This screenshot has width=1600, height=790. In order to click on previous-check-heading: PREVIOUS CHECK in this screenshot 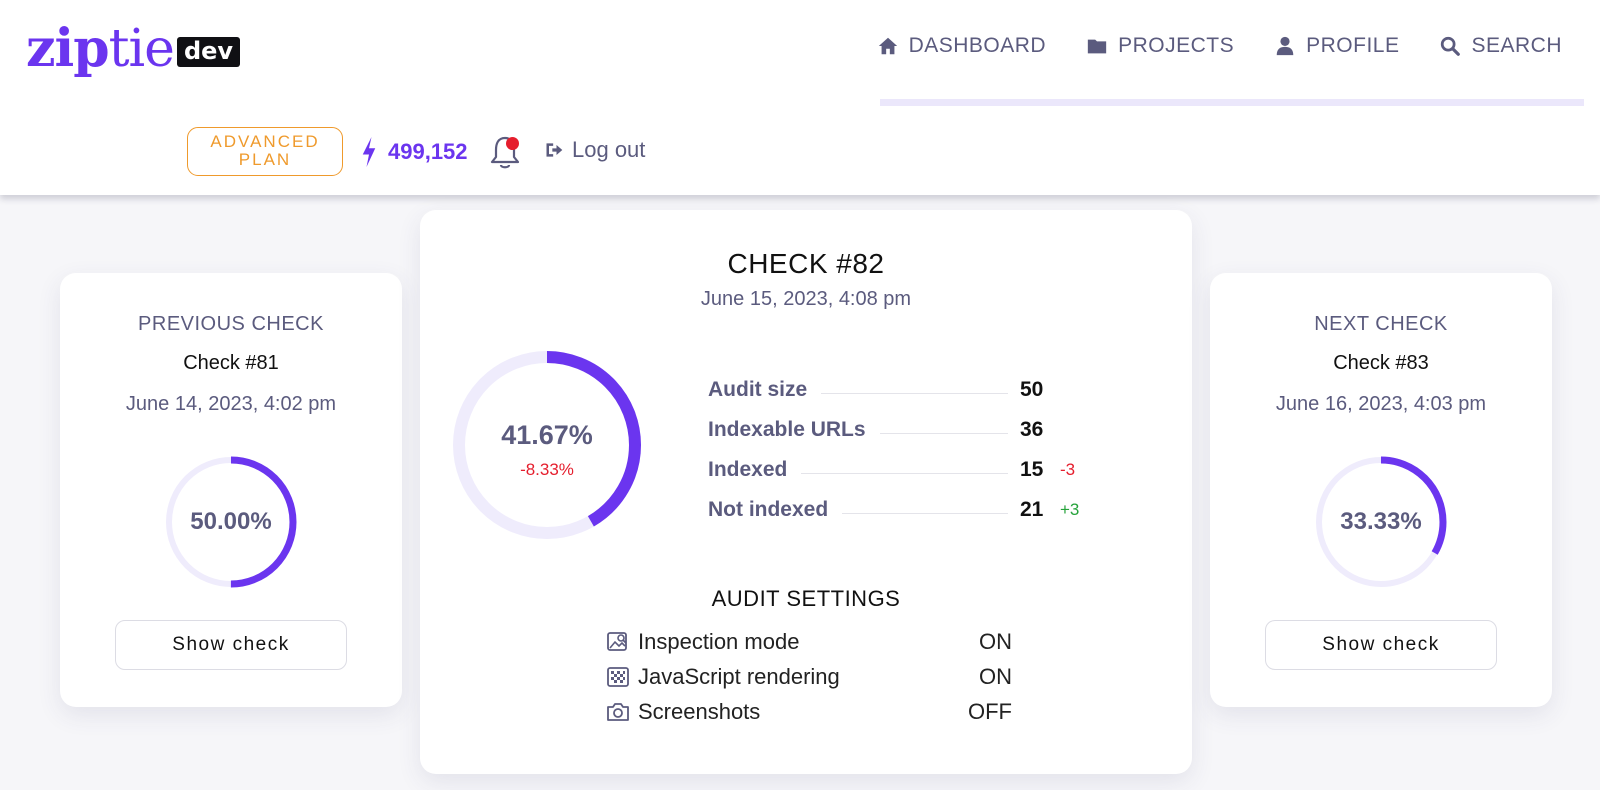, I will do `click(231, 324)`.